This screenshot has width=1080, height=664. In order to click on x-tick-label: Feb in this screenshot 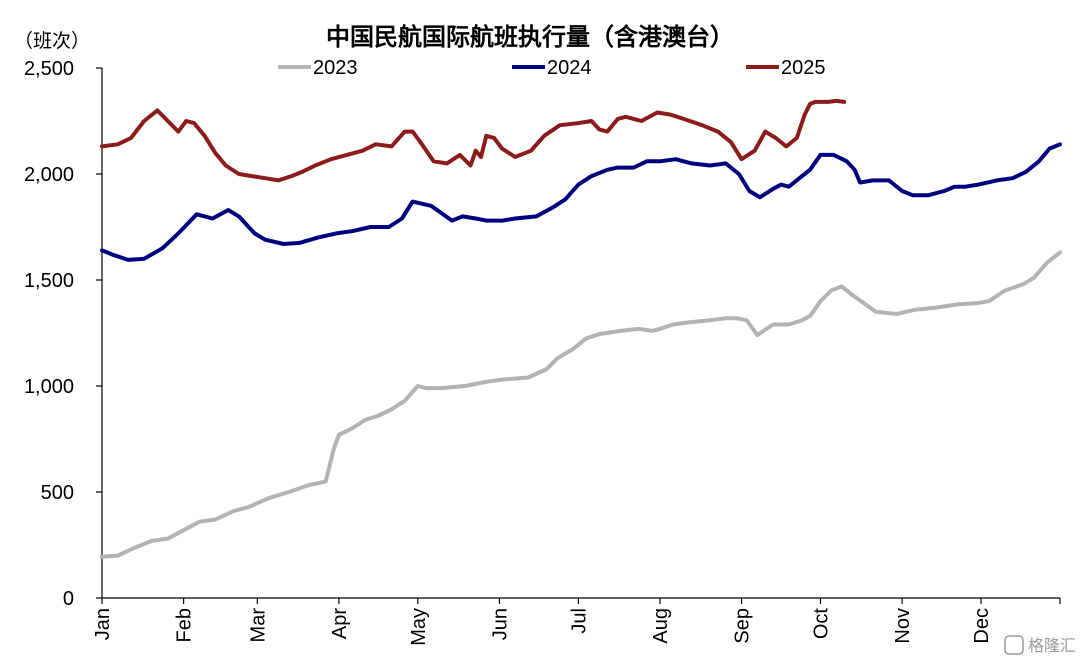, I will do `click(185, 625)`.